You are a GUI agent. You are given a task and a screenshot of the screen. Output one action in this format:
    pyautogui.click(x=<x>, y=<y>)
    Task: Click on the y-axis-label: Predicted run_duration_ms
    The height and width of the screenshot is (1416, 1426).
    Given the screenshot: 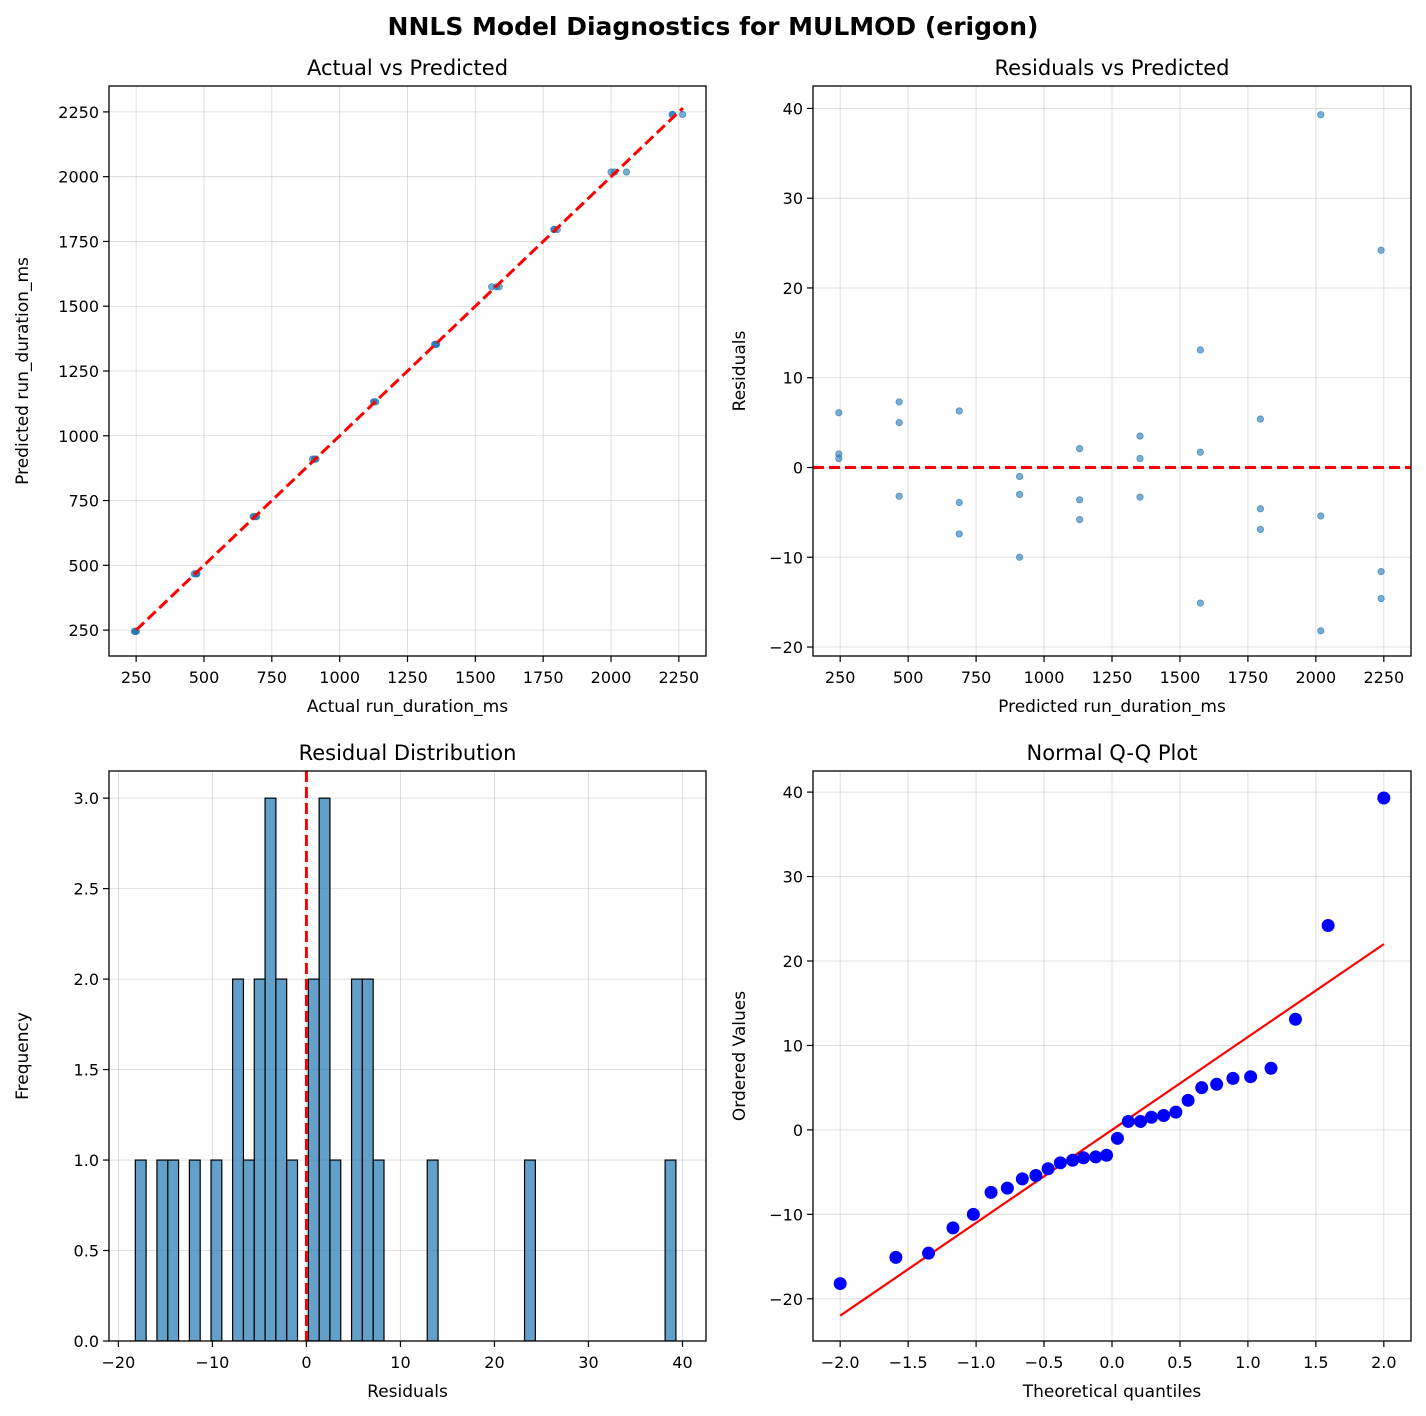 What is the action you would take?
    pyautogui.click(x=23, y=371)
    